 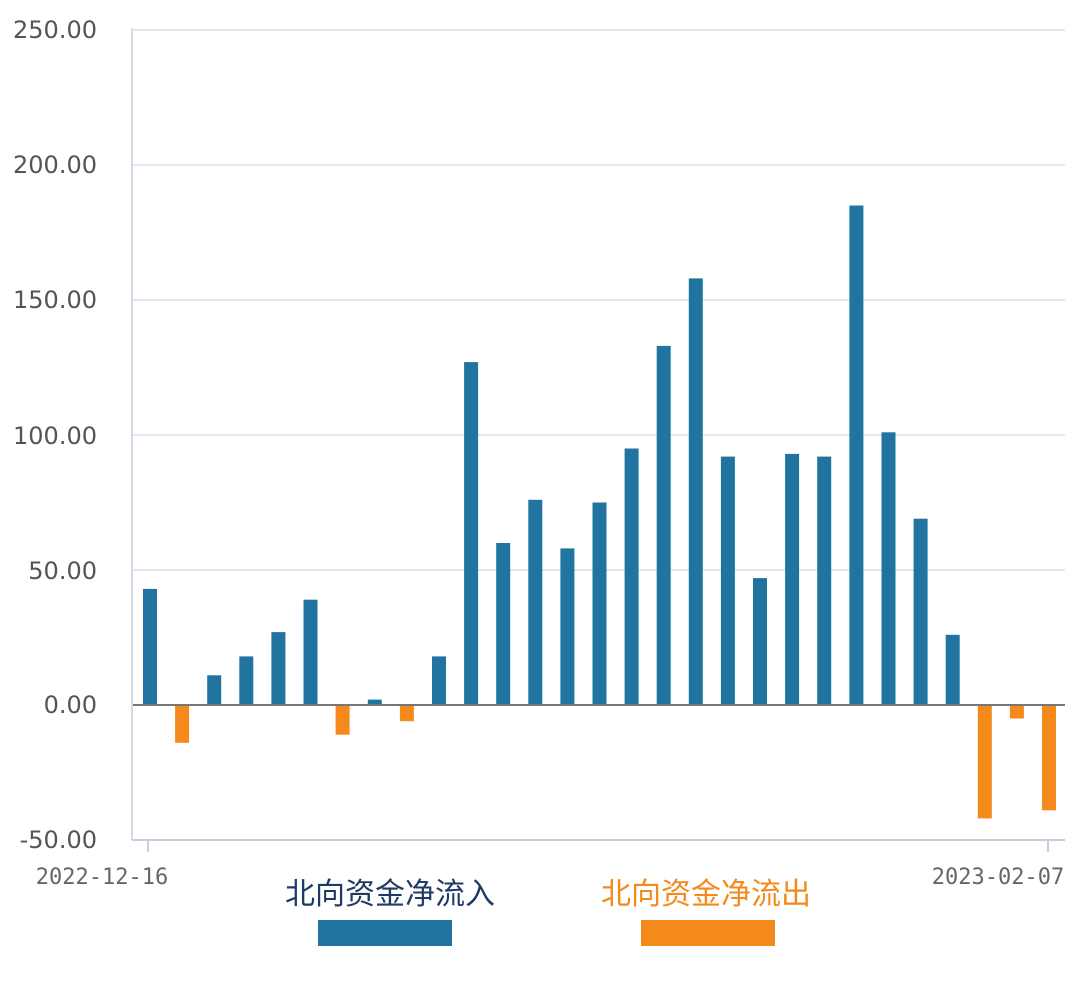 What do you see at coordinates (706, 894) in the screenshot?
I see `legend-label-outflow: 北向资金净流出` at bounding box center [706, 894].